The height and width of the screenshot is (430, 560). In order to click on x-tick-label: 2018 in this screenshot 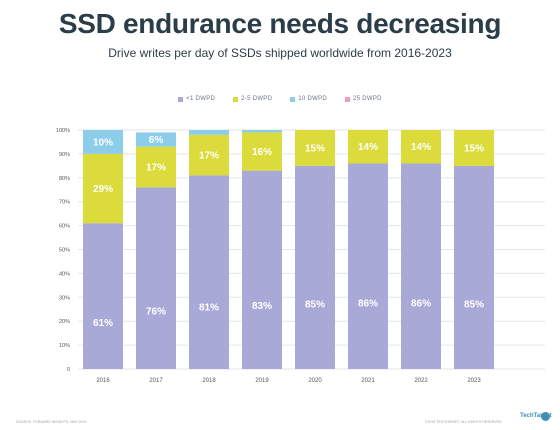, I will do `click(209, 381)`.